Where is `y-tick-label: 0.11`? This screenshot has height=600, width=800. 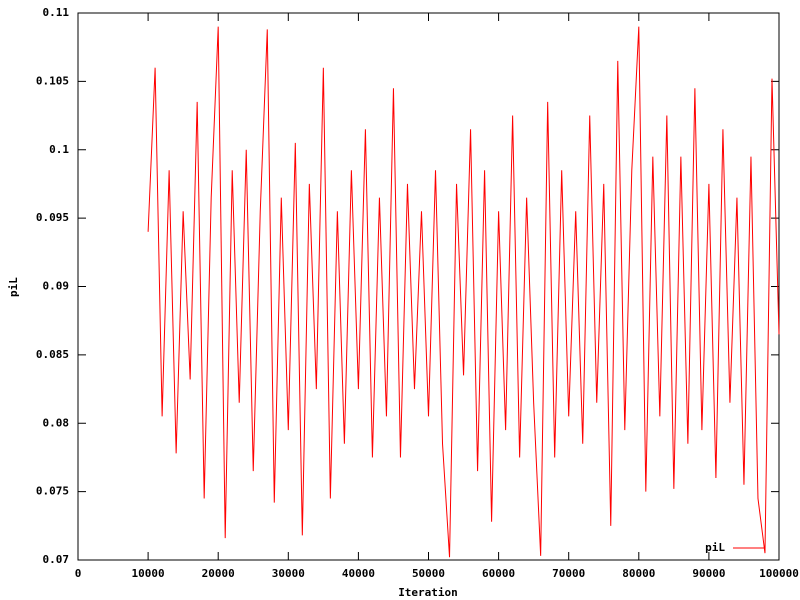 y-tick-label: 0.11 is located at coordinates (56, 12).